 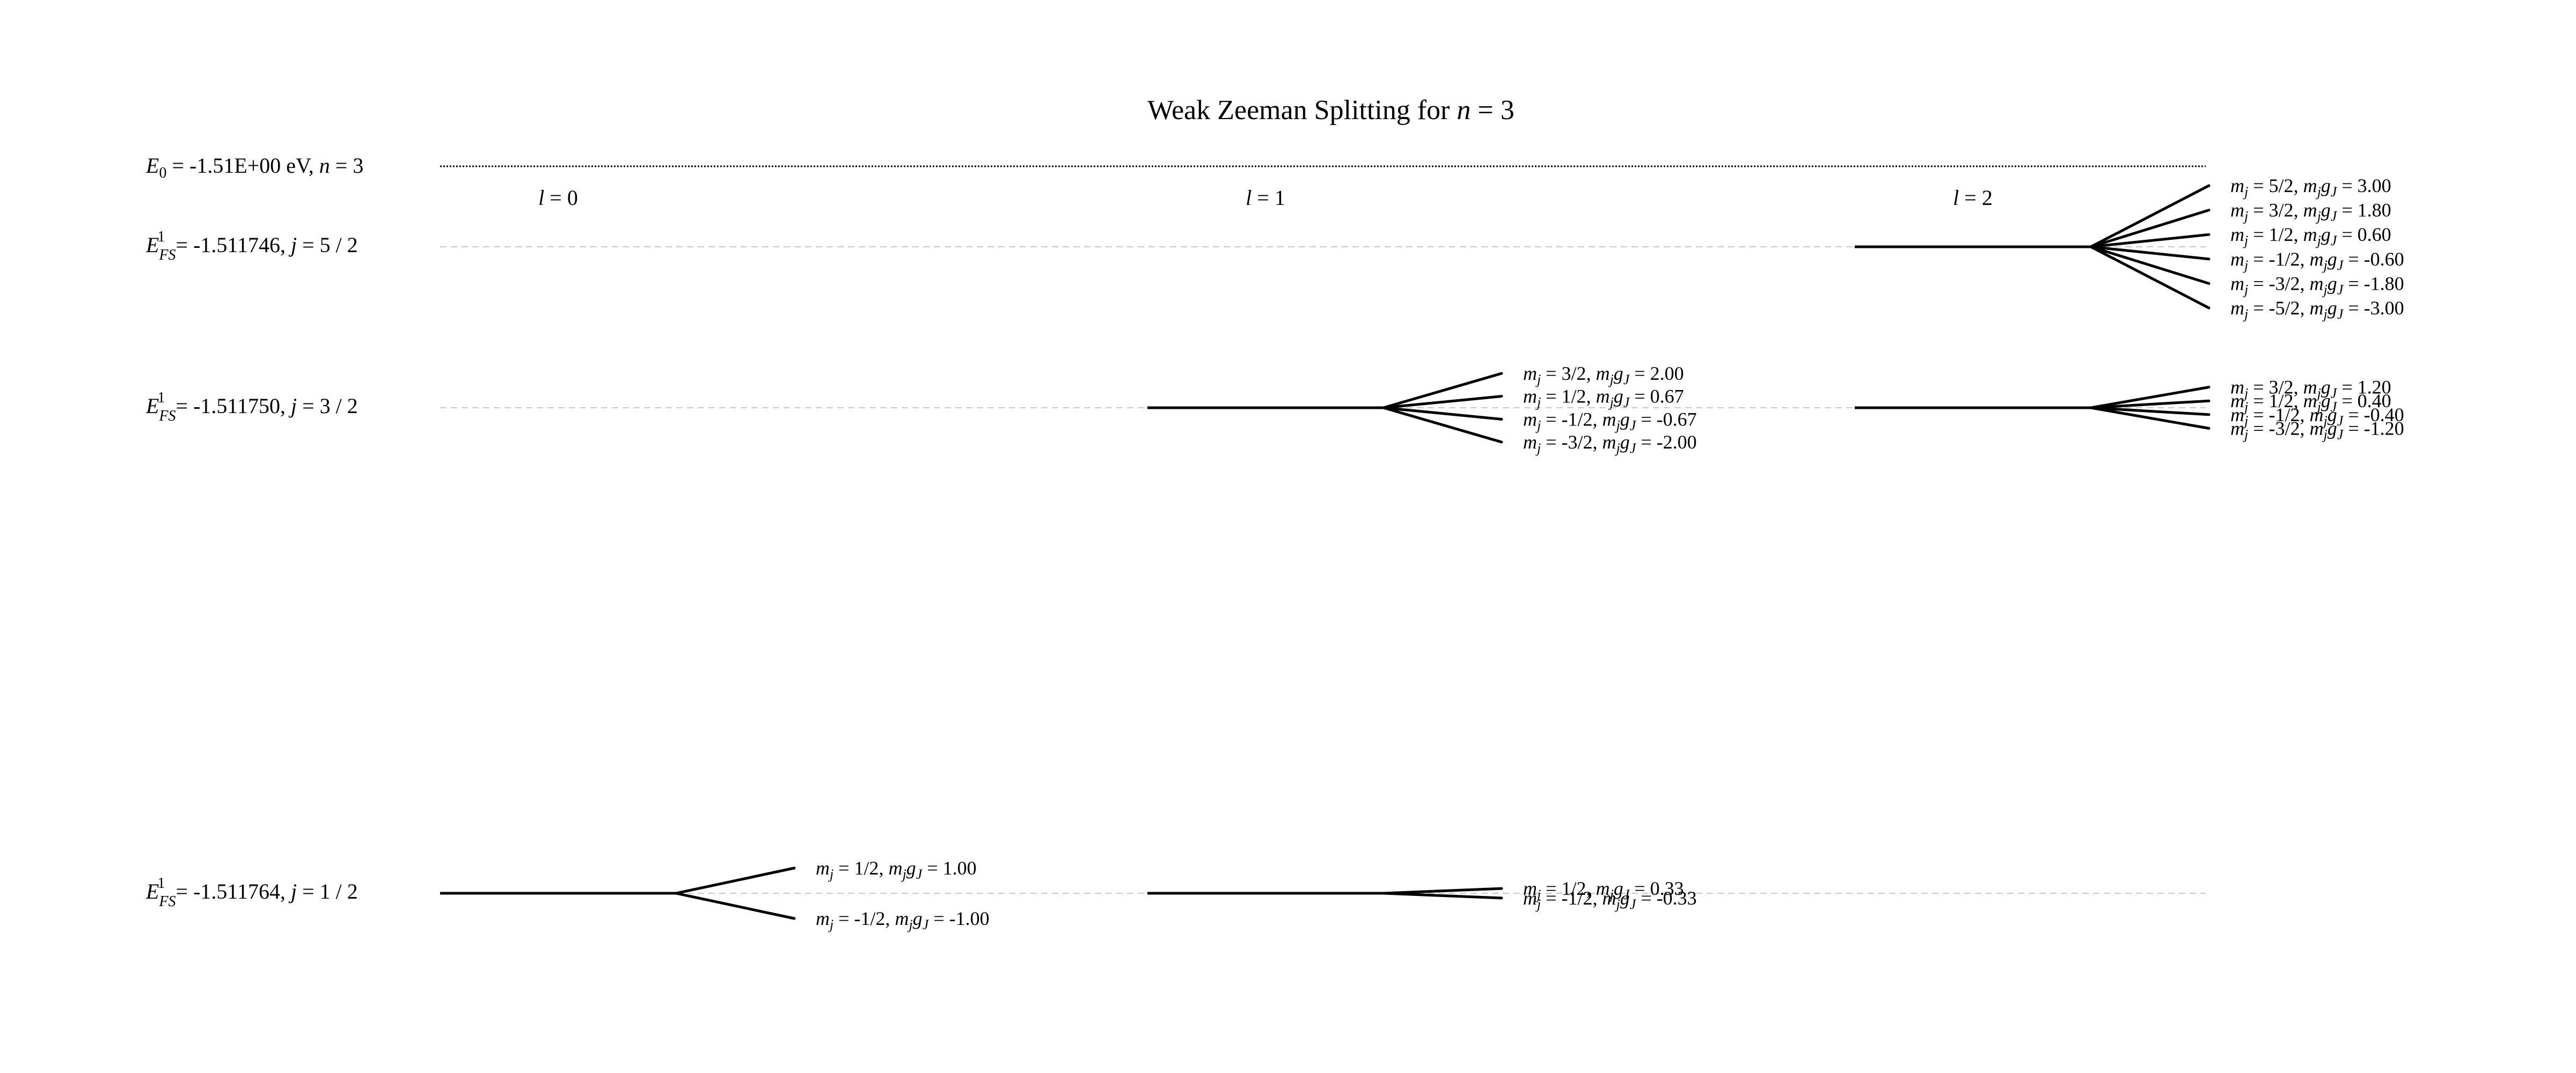 I want to click on zeeman-sublevel-label: mj = 1/2, mjgJ = 0.33, so click(x=1603, y=890).